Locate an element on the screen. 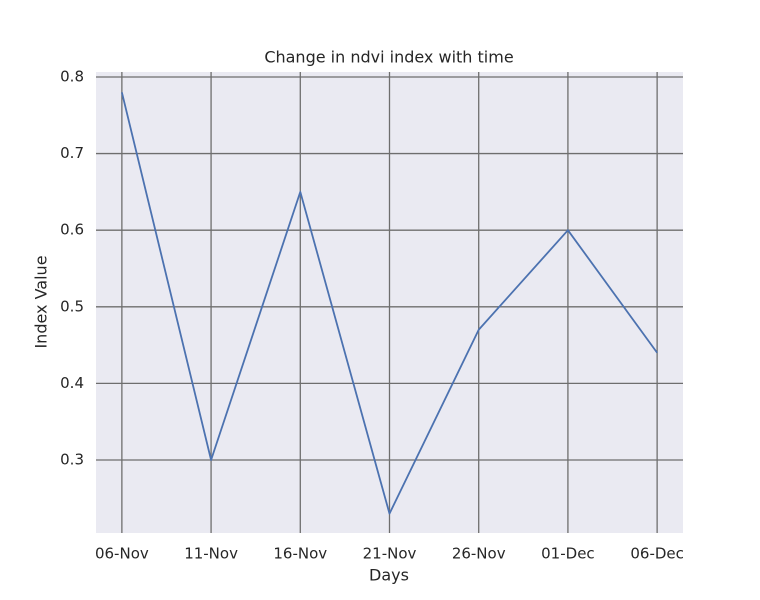 The image size is (760, 600). x-tick-label: 21-Nov is located at coordinates (390, 554).